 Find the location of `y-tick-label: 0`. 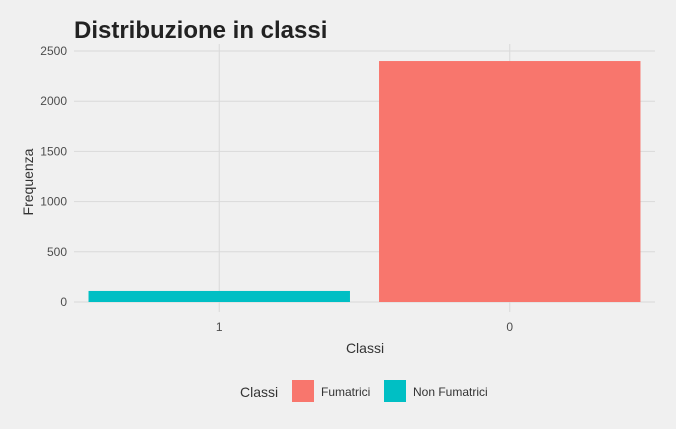

y-tick-label: 0 is located at coordinates (63, 302).